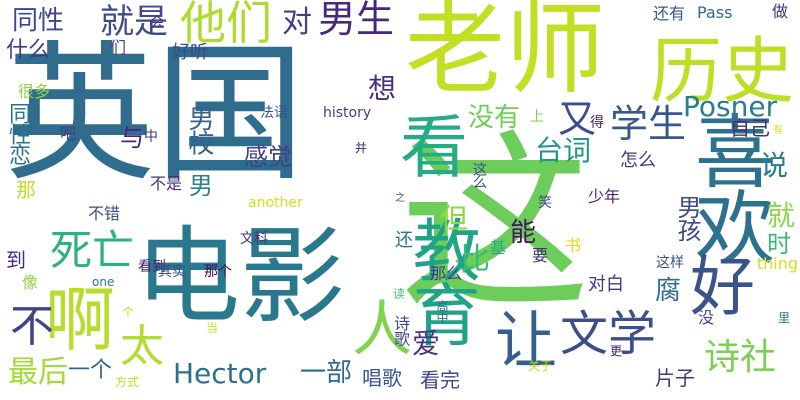 This screenshot has height=400, width=800. Describe the element at coordinates (670, 263) in the screenshot. I see `word-zheyang: 这样` at that location.